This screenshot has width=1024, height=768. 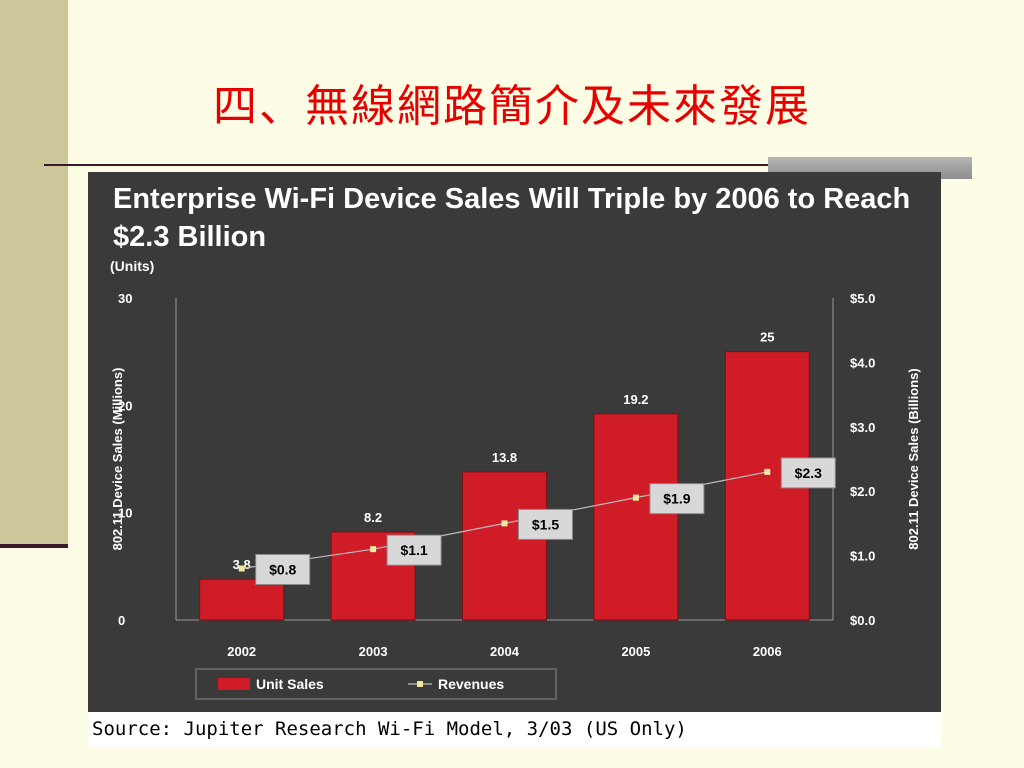 What do you see at coordinates (121, 620) in the screenshot?
I see `left-tick-label: 0` at bounding box center [121, 620].